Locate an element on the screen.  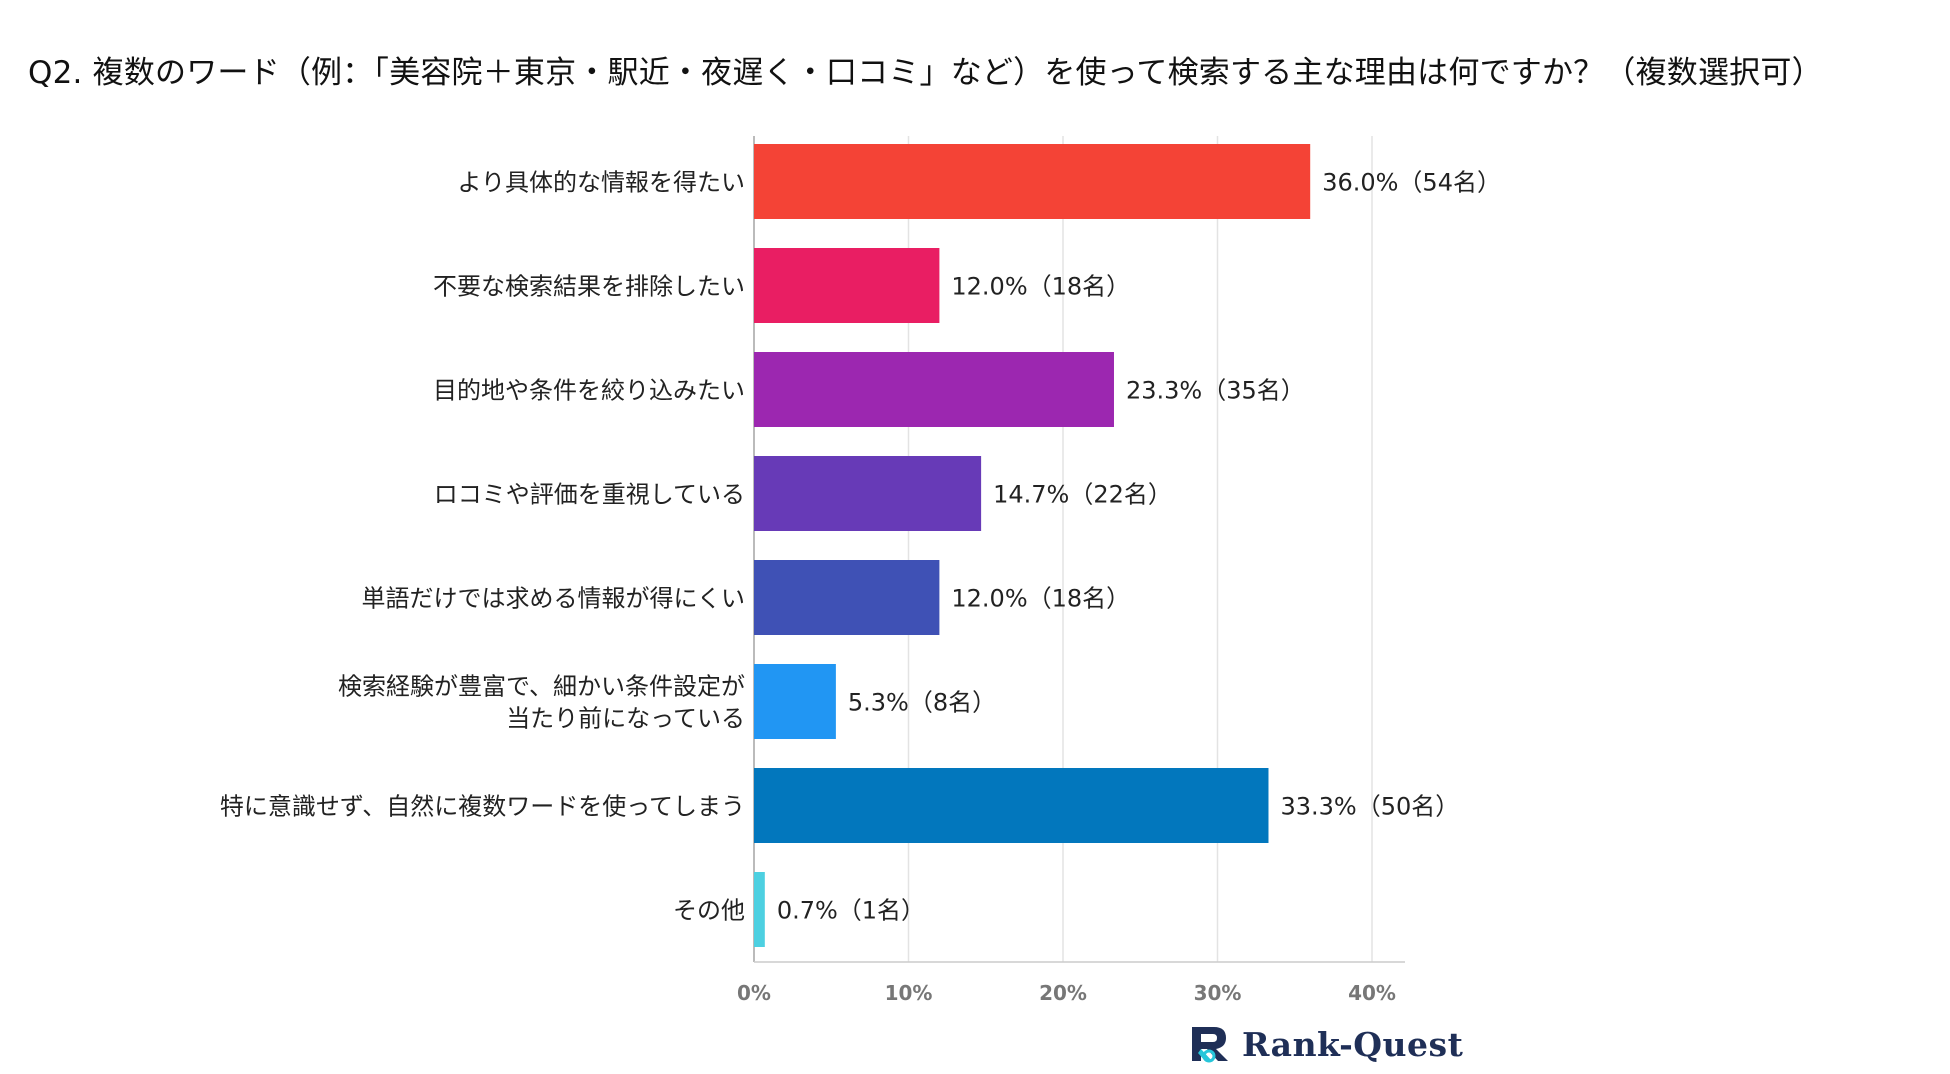
category-label: 検索経験が豊富で、細かい条件設定が is located at coordinates (541, 687).